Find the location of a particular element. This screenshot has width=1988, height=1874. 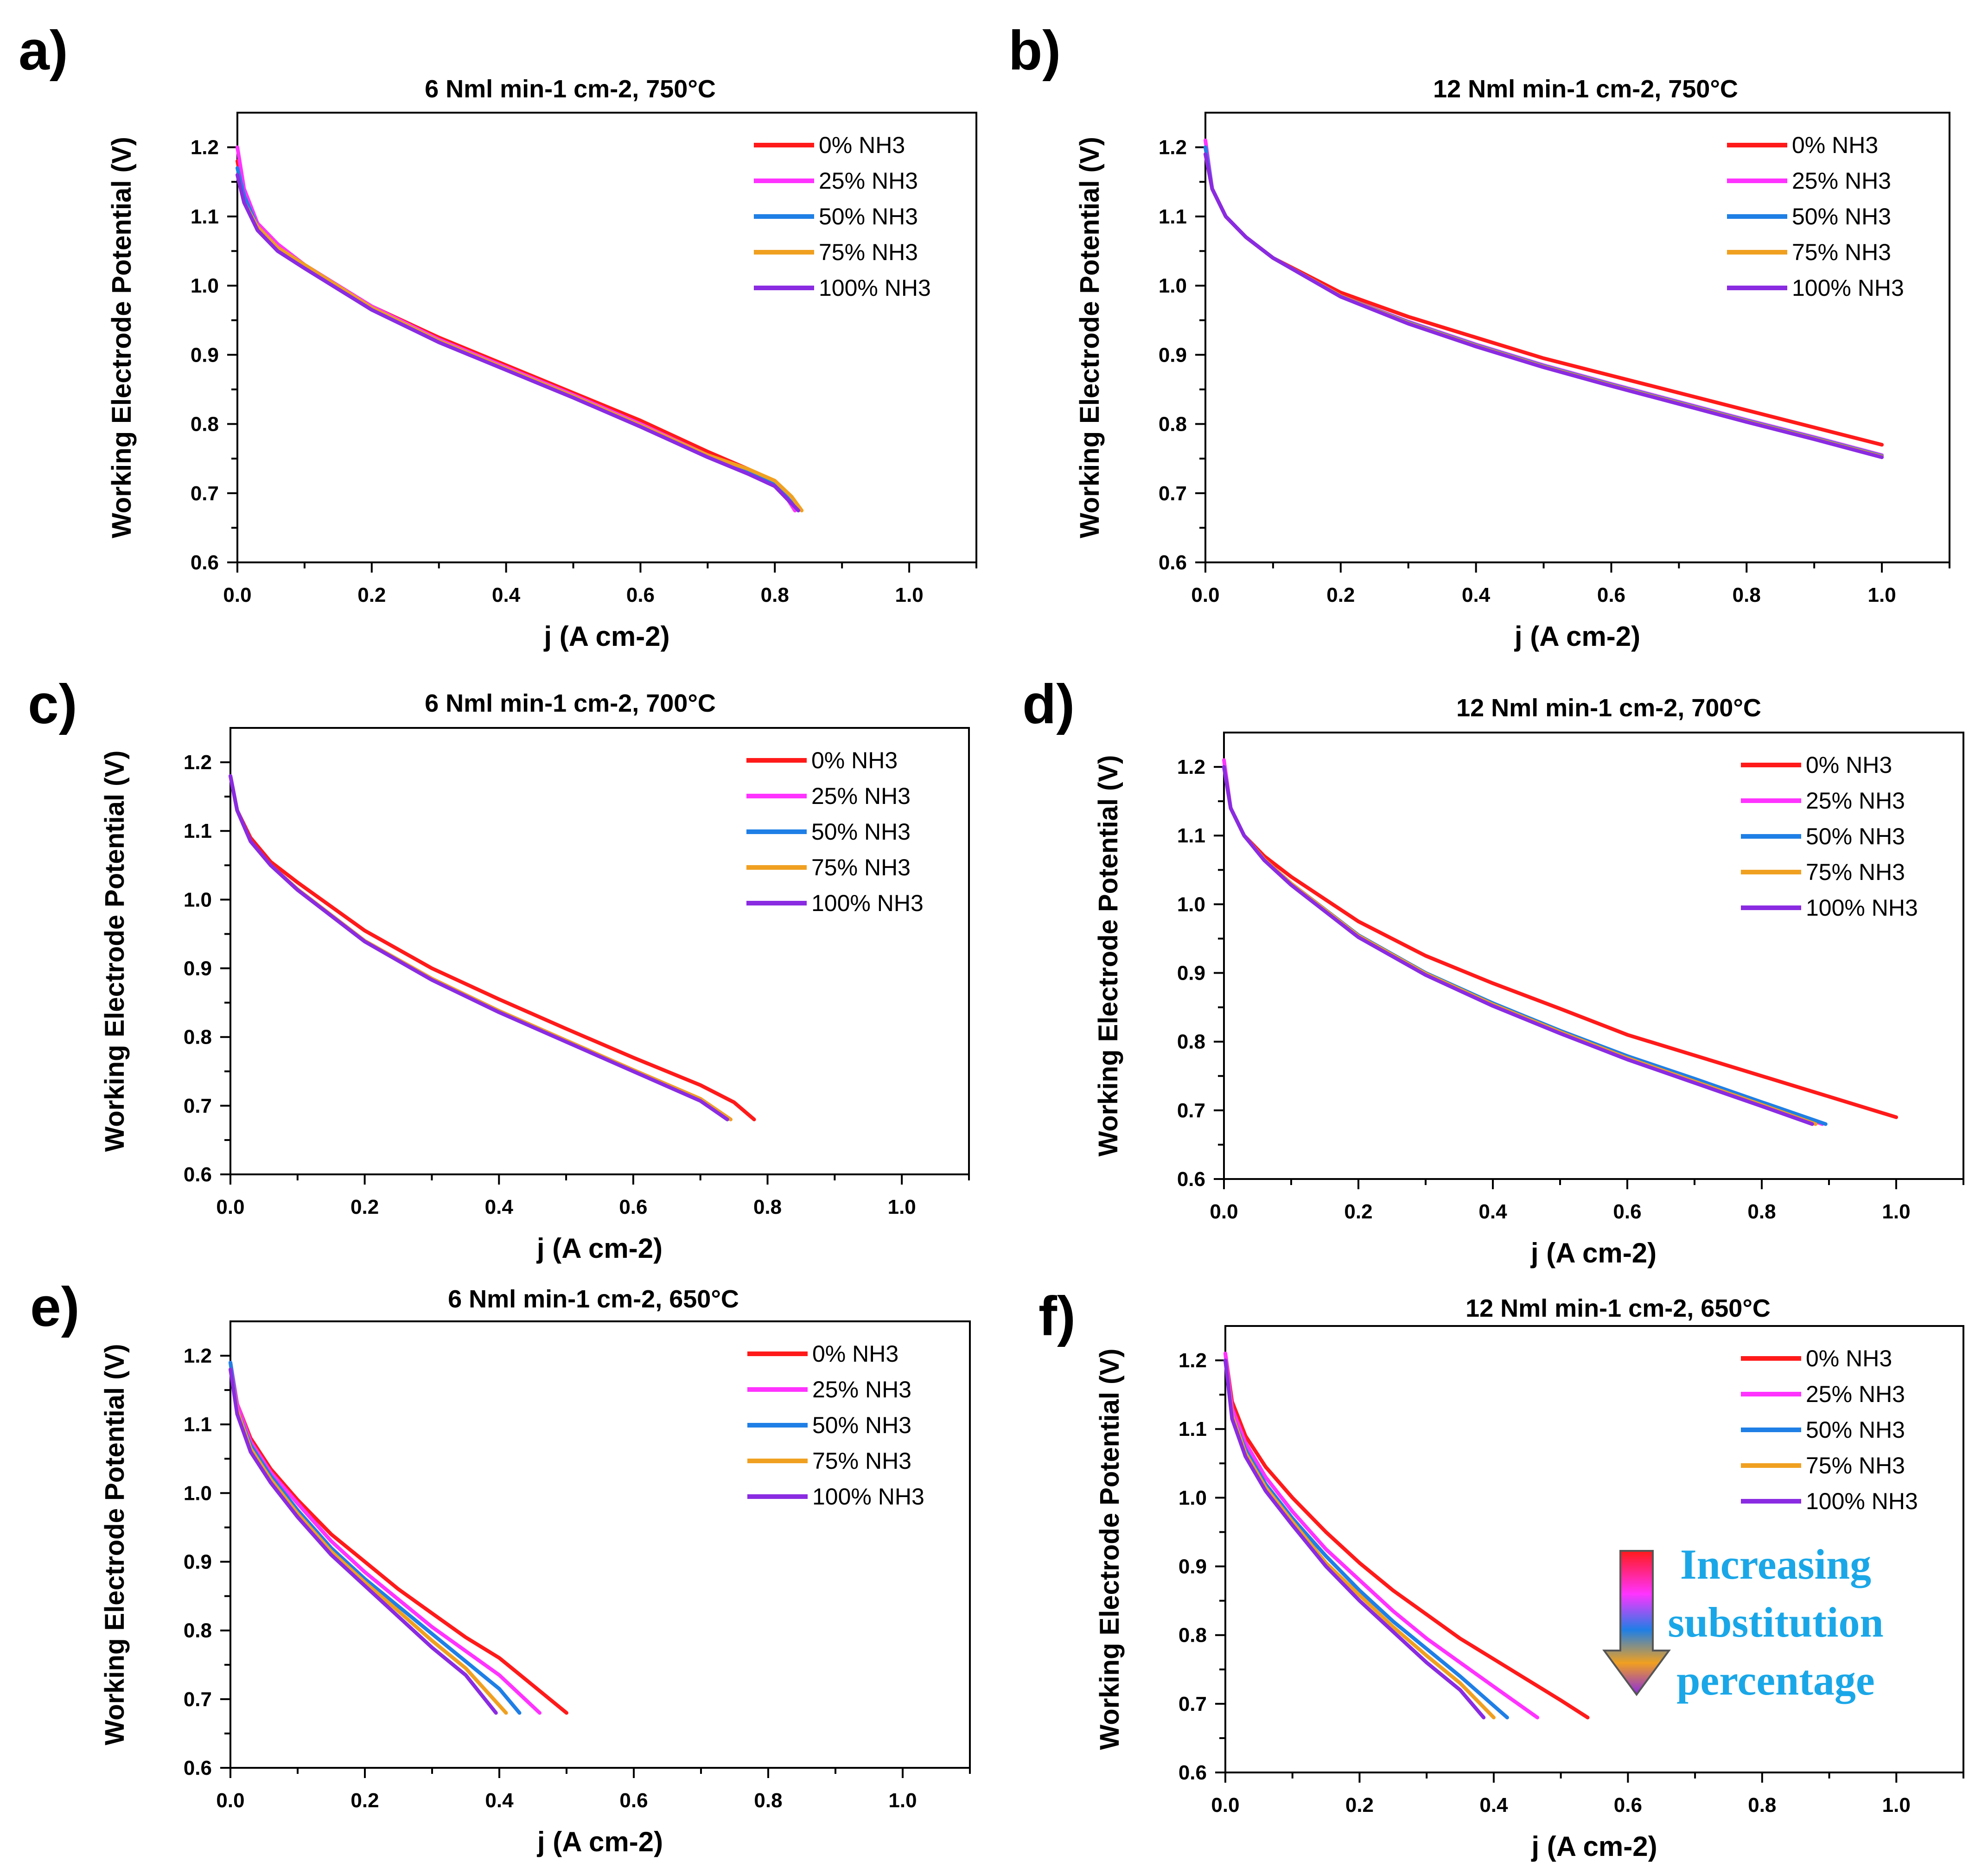

series-line-75-nh3 is located at coordinates (1359, 1539).